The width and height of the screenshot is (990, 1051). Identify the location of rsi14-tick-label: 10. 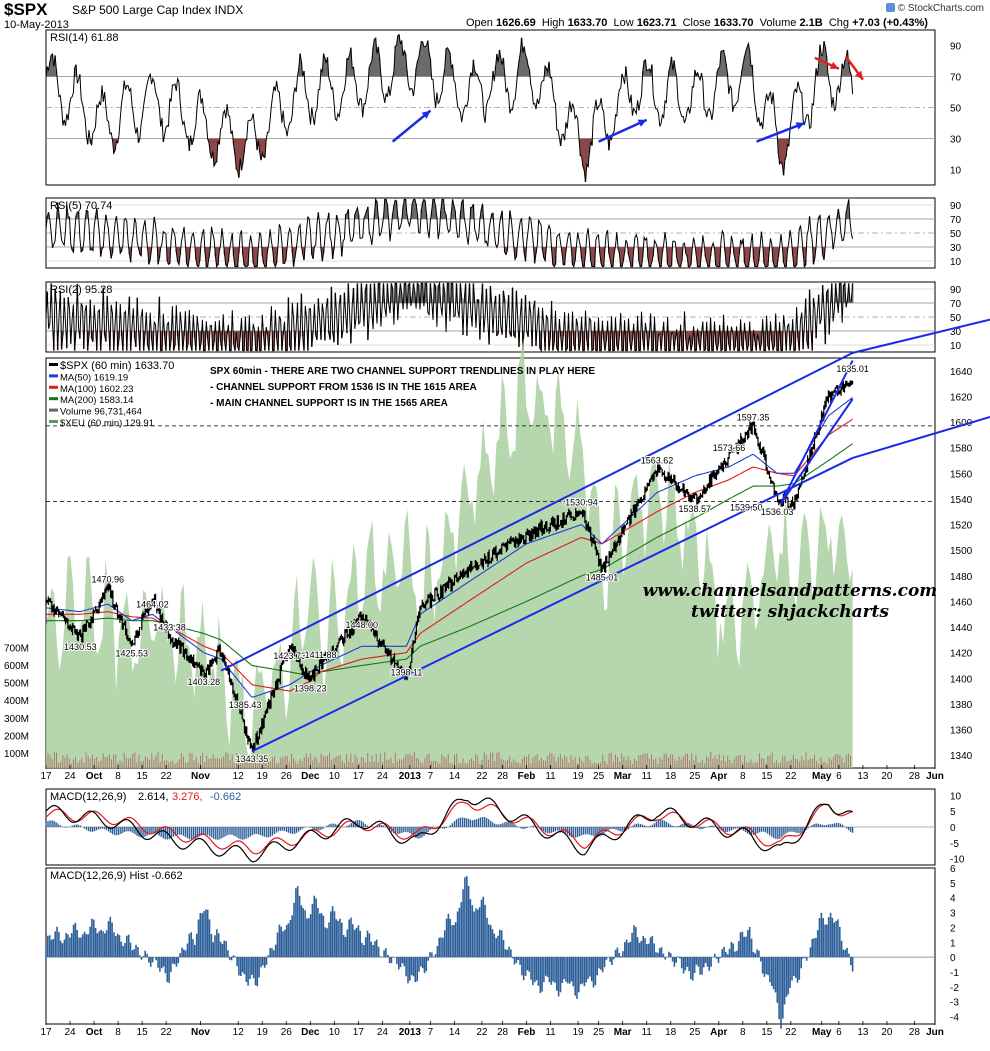
(956, 171).